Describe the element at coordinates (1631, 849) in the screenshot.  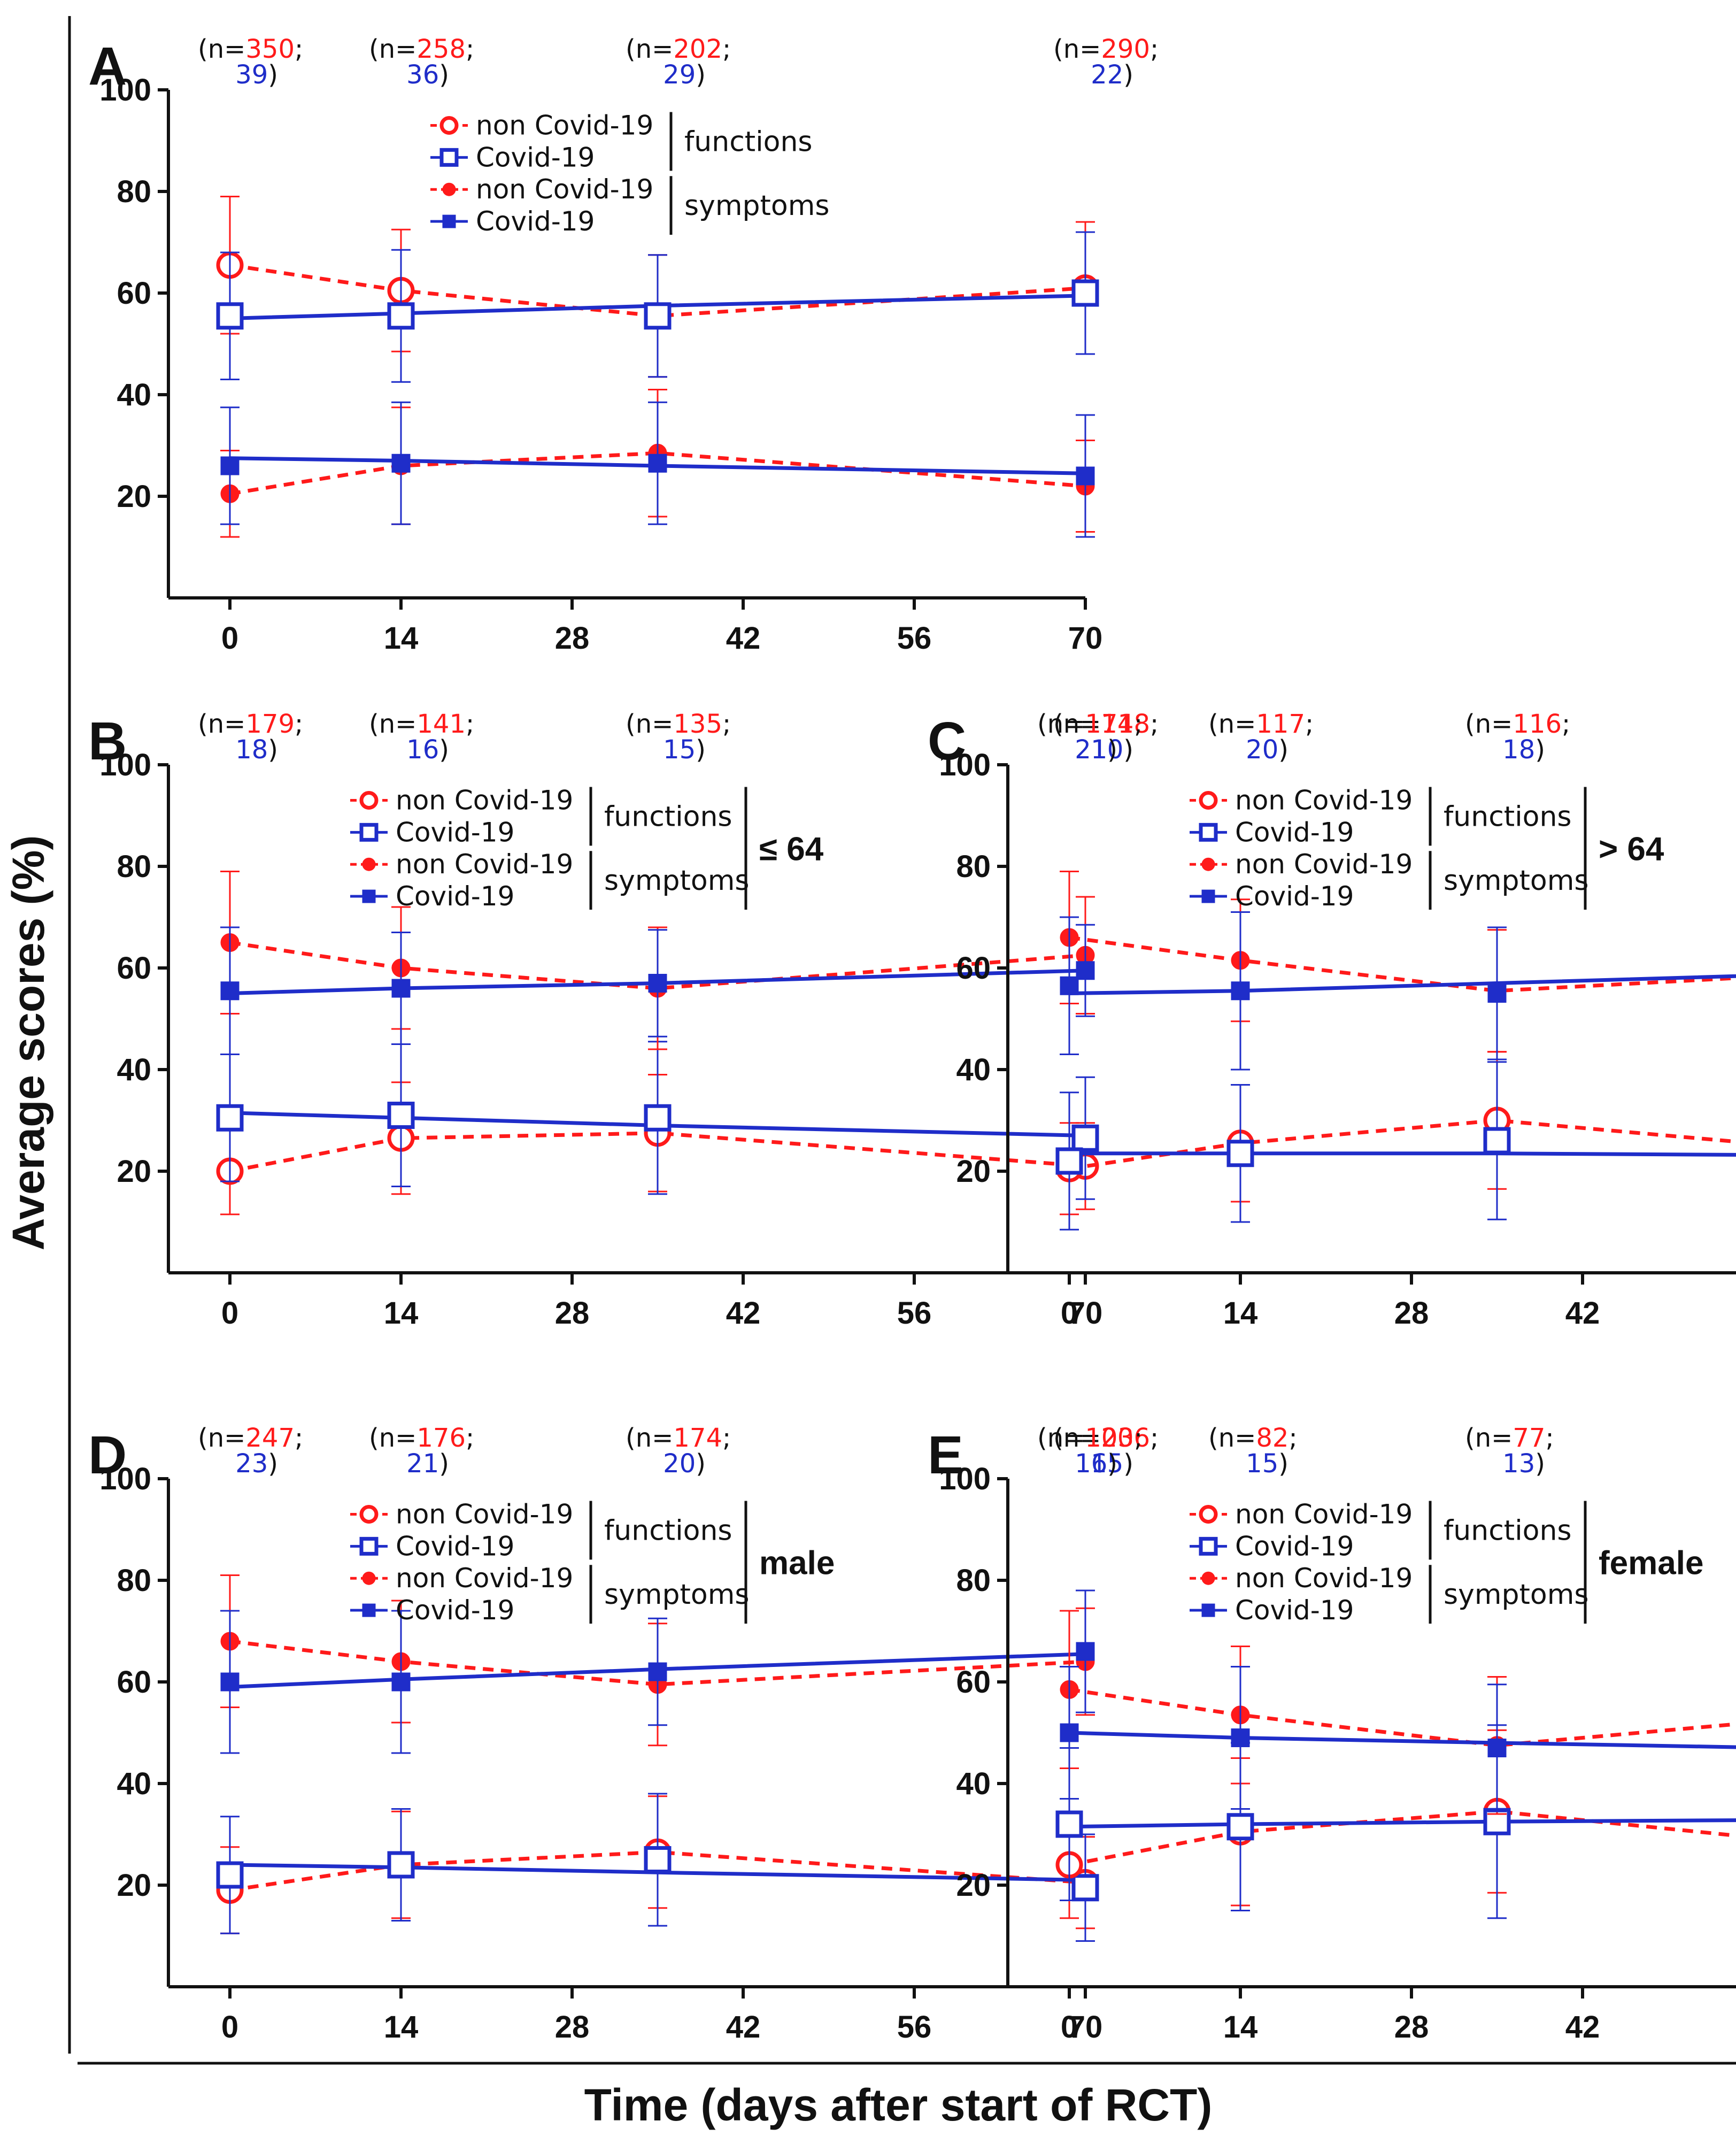
I see `legend-tag: > 64` at that location.